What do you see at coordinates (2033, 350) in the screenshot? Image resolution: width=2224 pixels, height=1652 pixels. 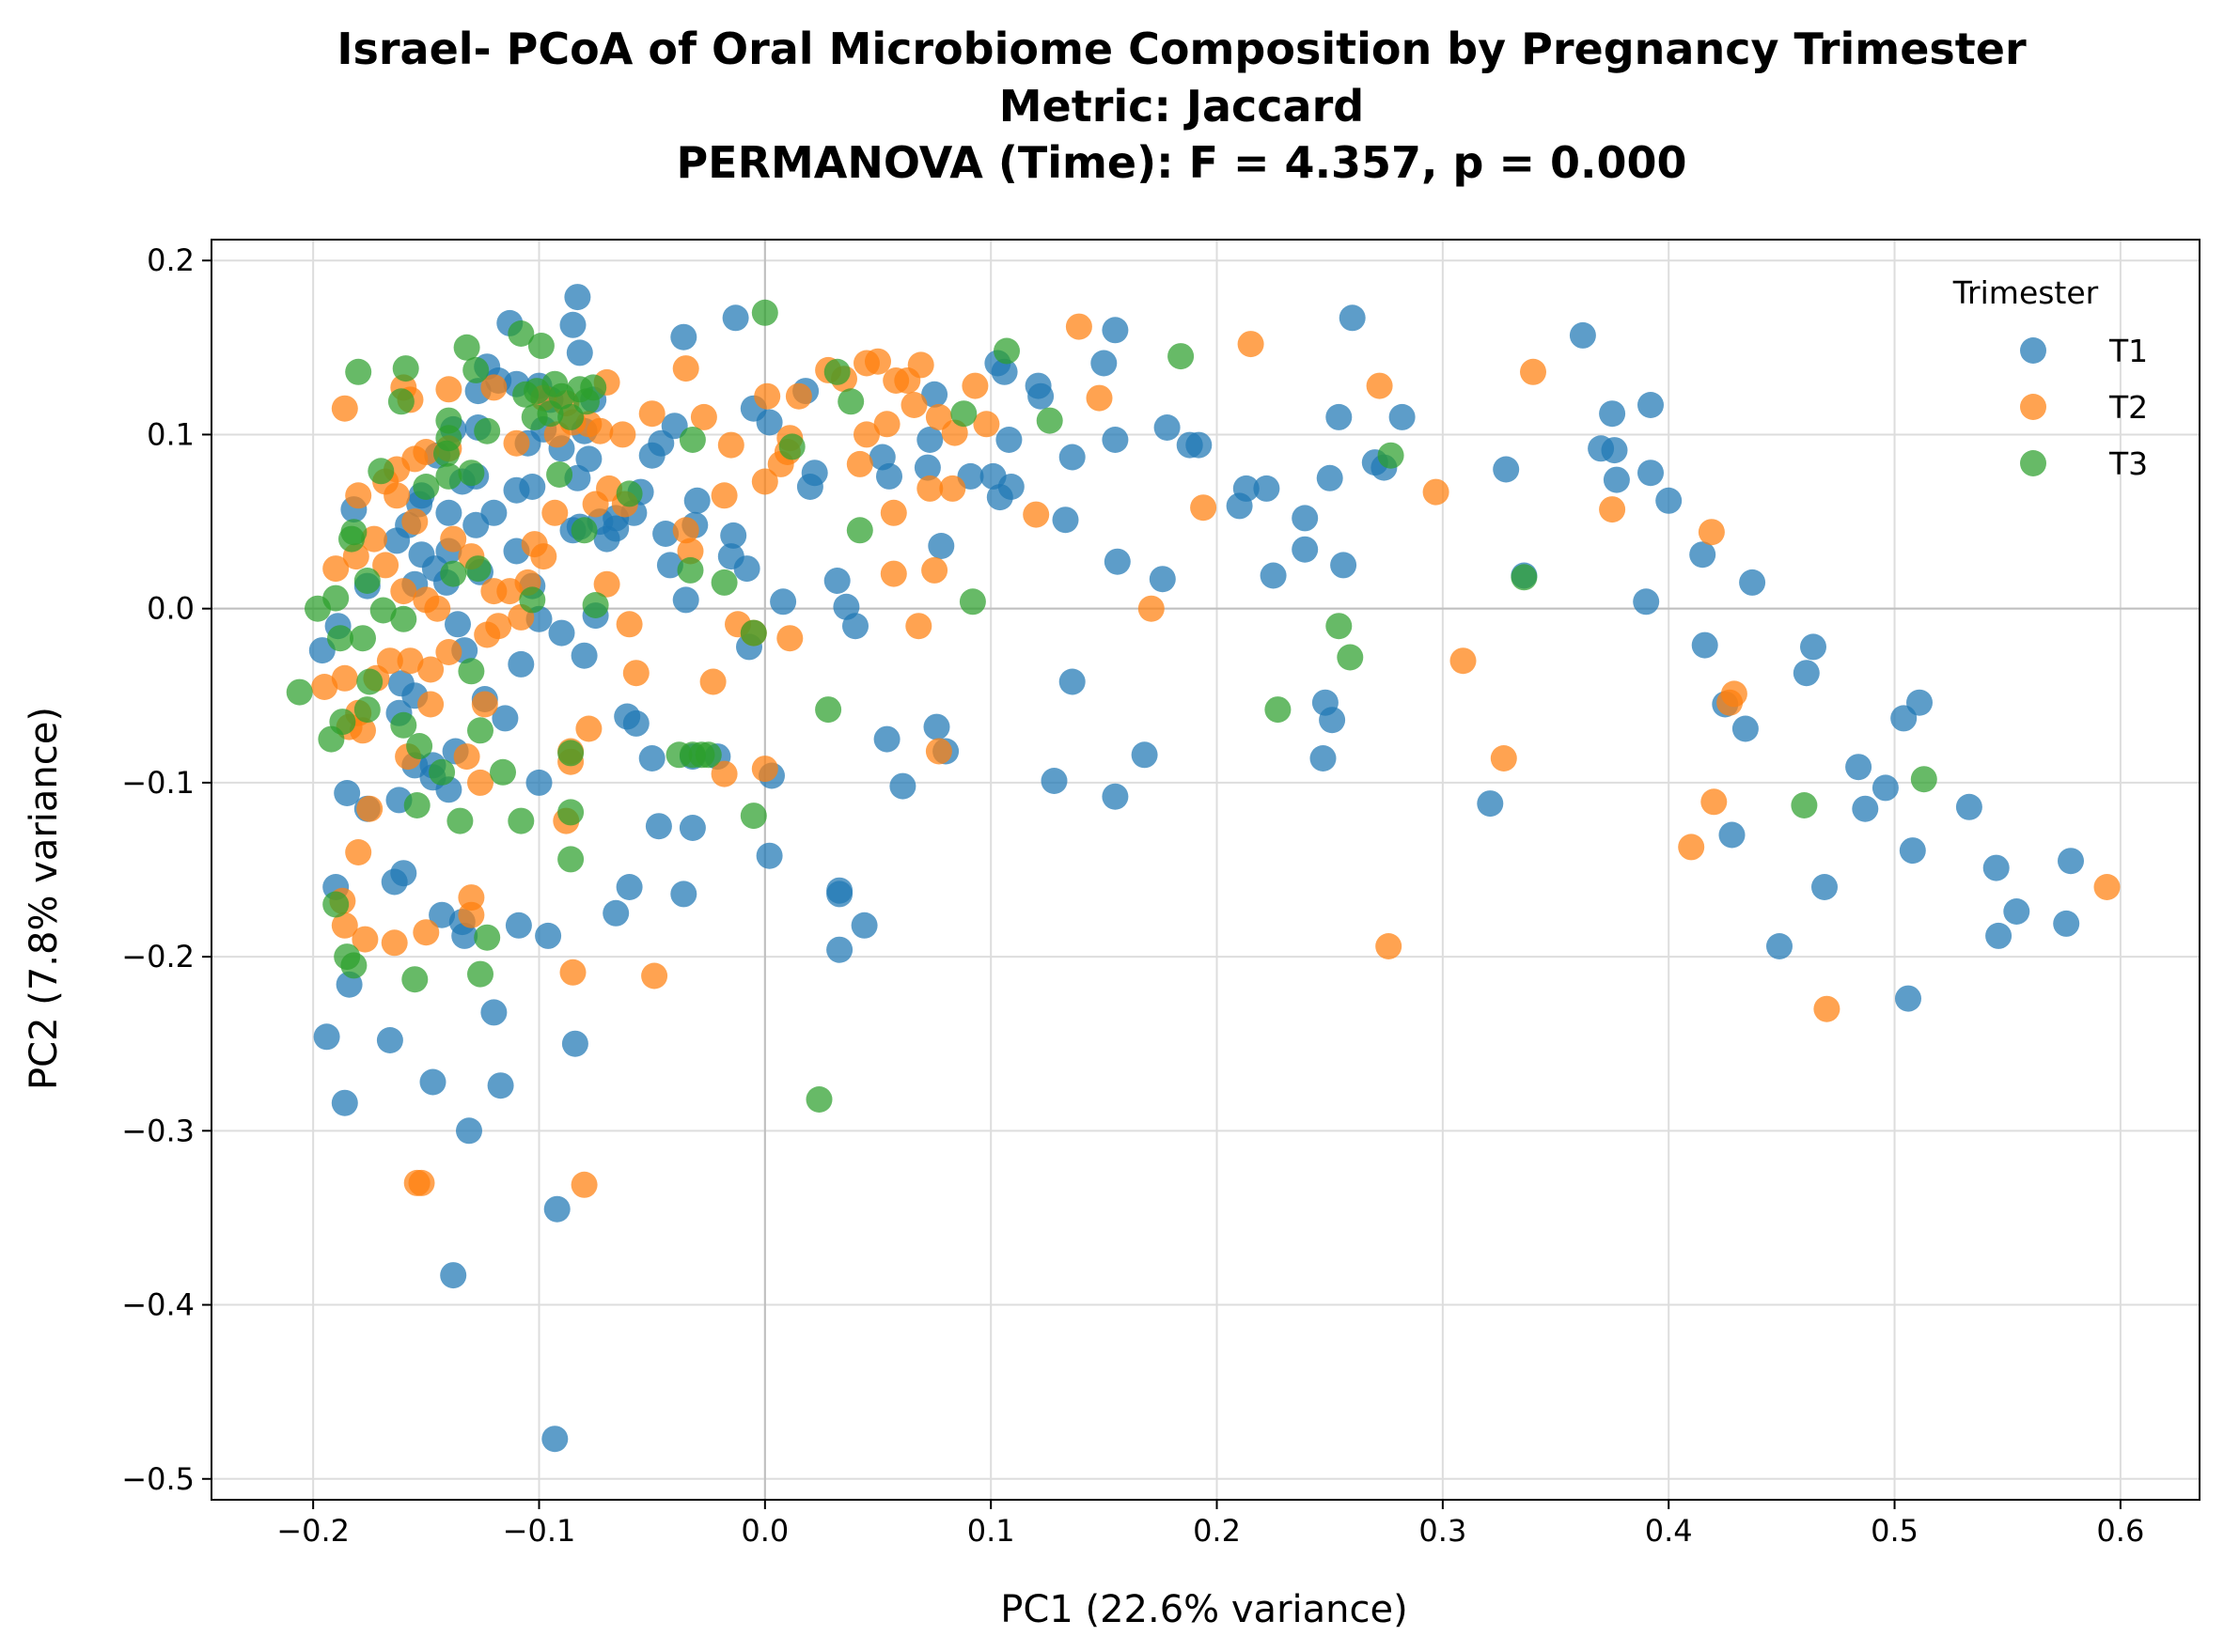 I see `legend-marker-T1` at bounding box center [2033, 350].